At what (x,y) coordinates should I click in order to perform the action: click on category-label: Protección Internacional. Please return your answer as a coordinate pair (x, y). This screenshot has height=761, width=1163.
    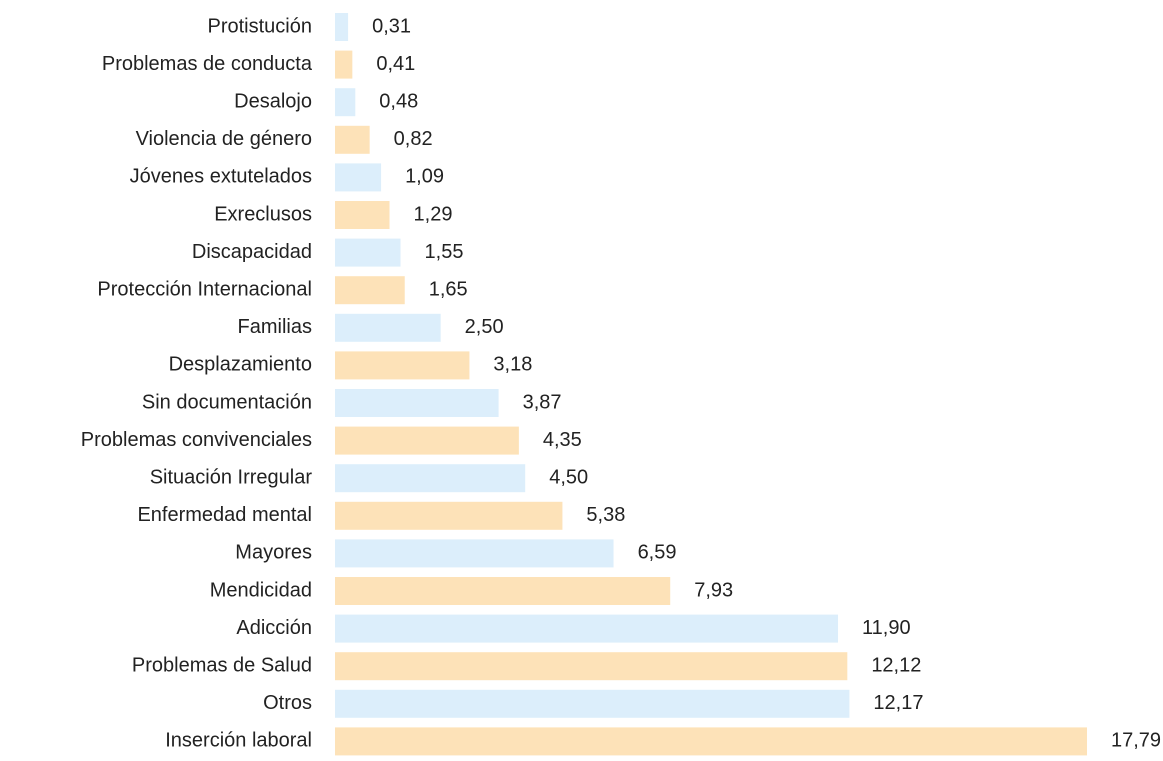
    Looking at the image, I should click on (204, 289).